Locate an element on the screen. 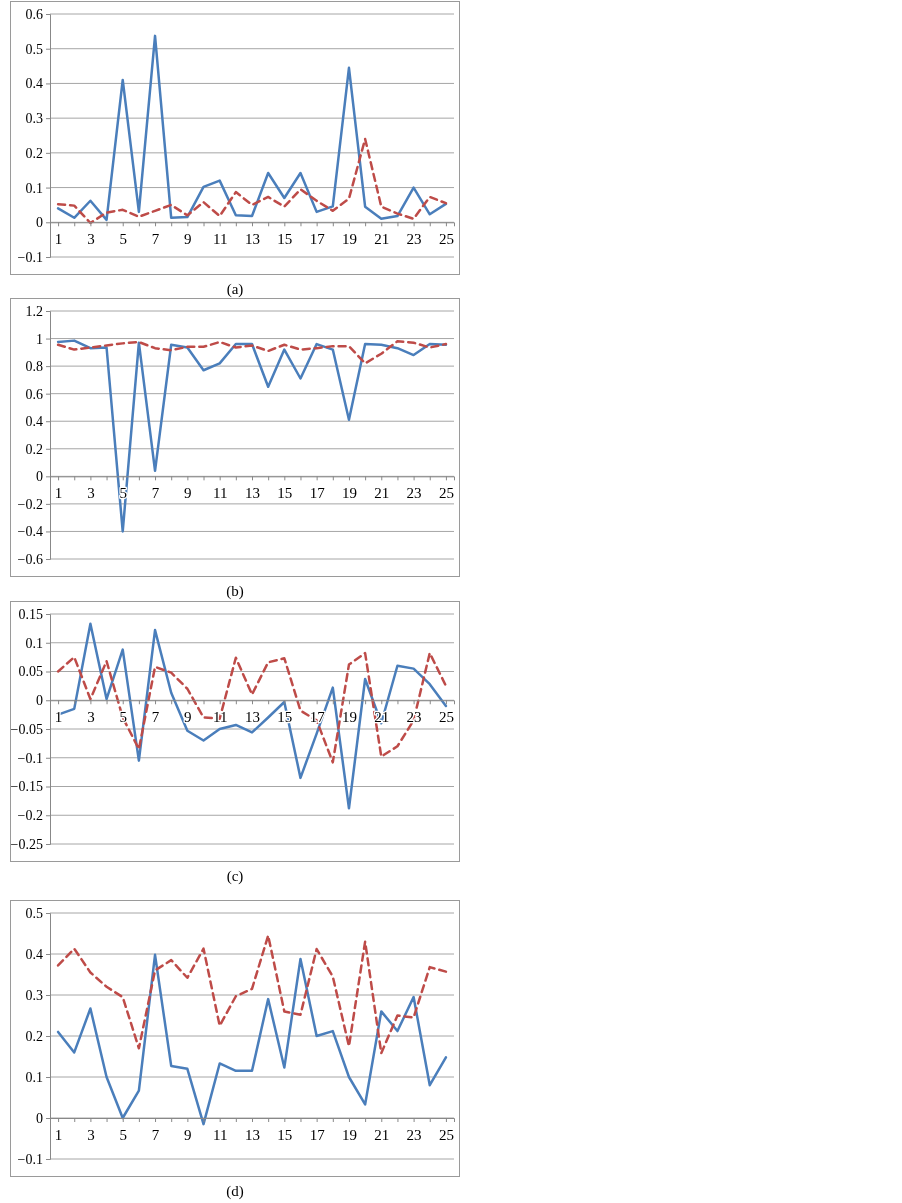  y-tick-label: 0.8 is located at coordinates (34, 367).